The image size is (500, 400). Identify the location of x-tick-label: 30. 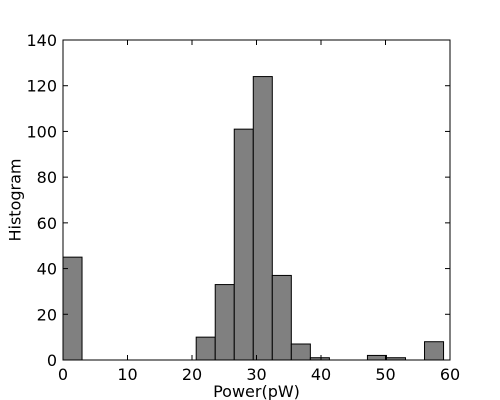
(256, 374).